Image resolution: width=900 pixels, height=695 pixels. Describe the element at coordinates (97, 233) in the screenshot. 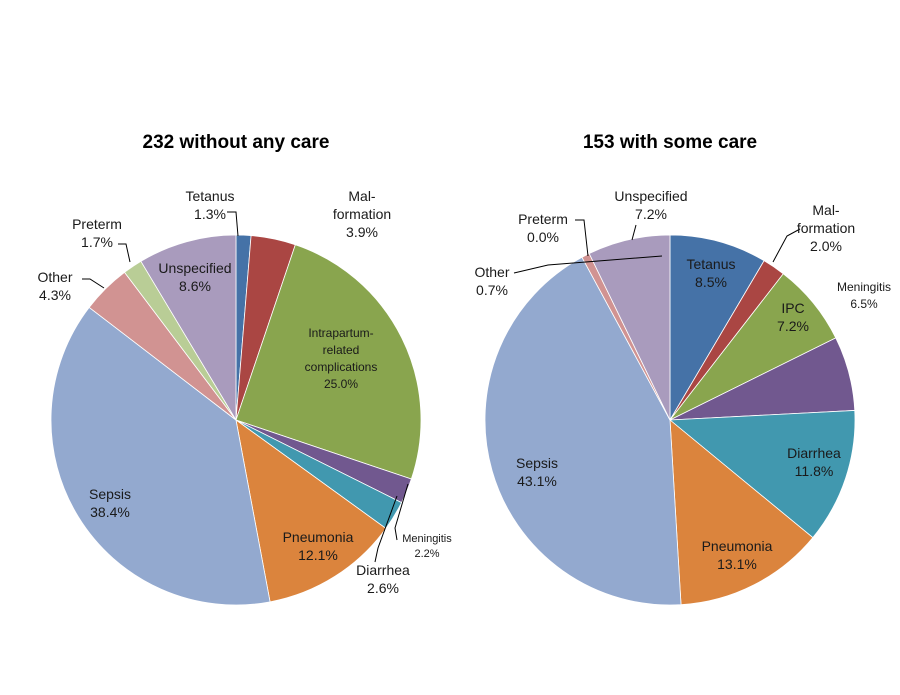

I see `slice-label-preterm: Preterm 1.7%` at that location.